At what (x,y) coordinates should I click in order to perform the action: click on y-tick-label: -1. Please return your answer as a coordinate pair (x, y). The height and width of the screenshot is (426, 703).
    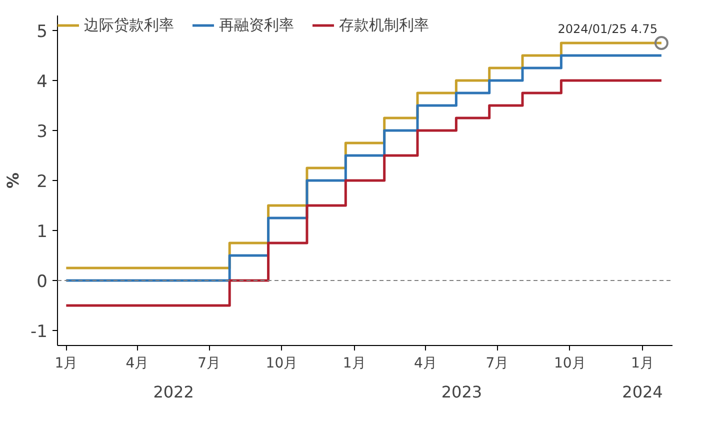
    Looking at the image, I should click on (39, 332).